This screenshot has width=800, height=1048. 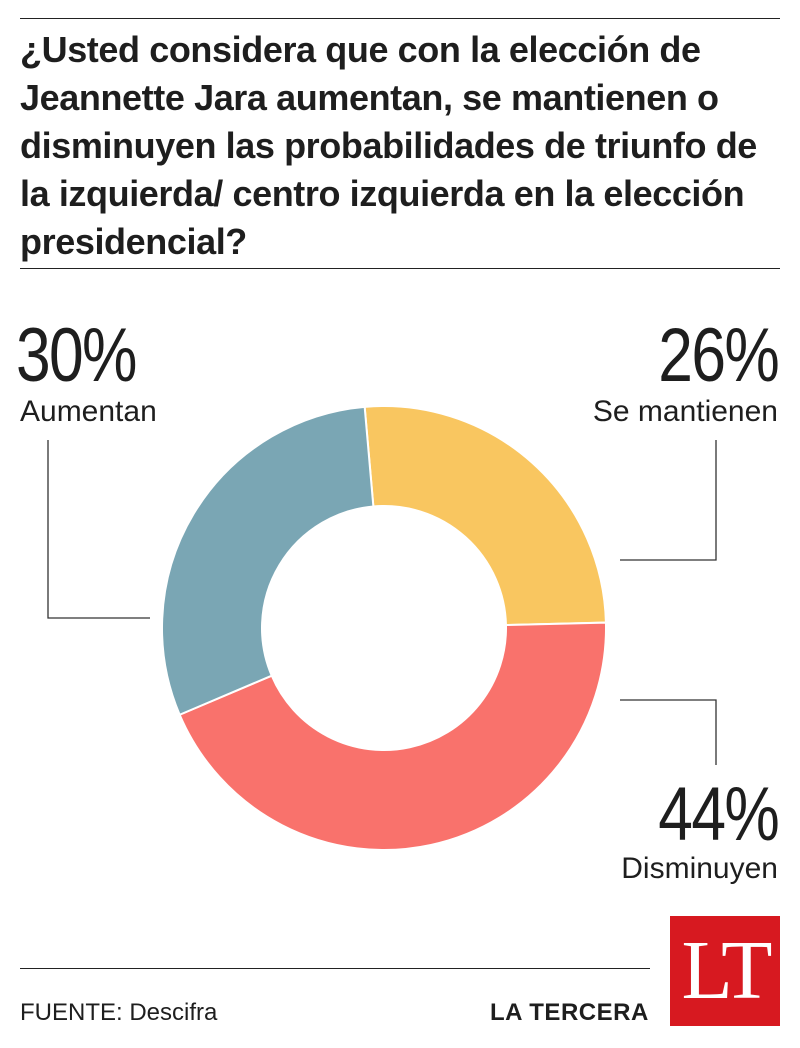 I want to click on slice-label-disminuyen: Disminuyen, so click(x=699, y=868).